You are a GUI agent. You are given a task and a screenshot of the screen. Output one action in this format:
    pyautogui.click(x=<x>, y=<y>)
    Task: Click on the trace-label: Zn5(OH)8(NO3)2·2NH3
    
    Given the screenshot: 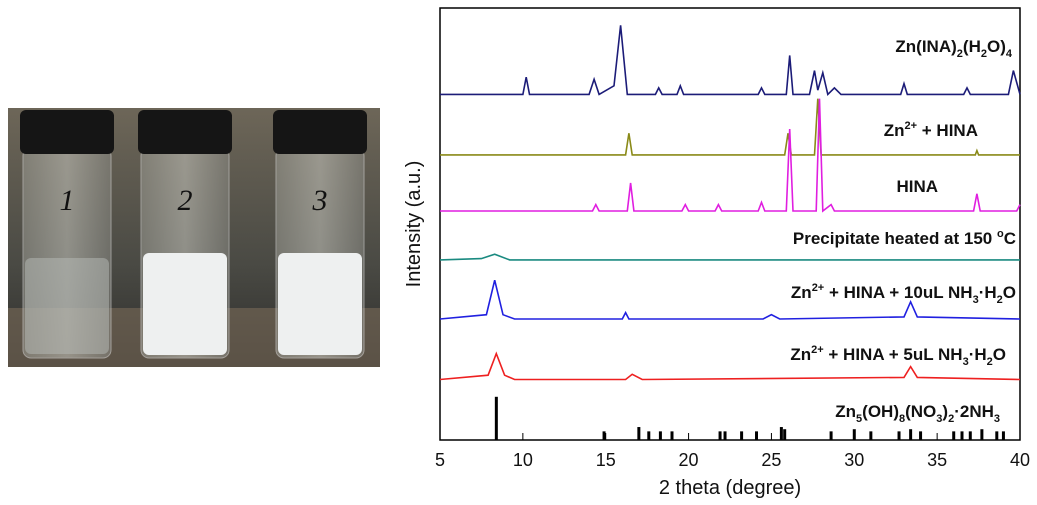 What is the action you would take?
    pyautogui.click(x=917, y=413)
    